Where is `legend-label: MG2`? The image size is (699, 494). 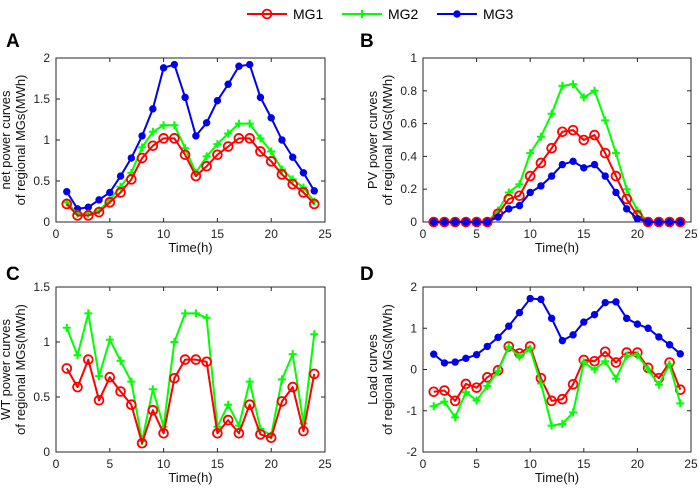 legend-label: MG2 is located at coordinates (403, 14).